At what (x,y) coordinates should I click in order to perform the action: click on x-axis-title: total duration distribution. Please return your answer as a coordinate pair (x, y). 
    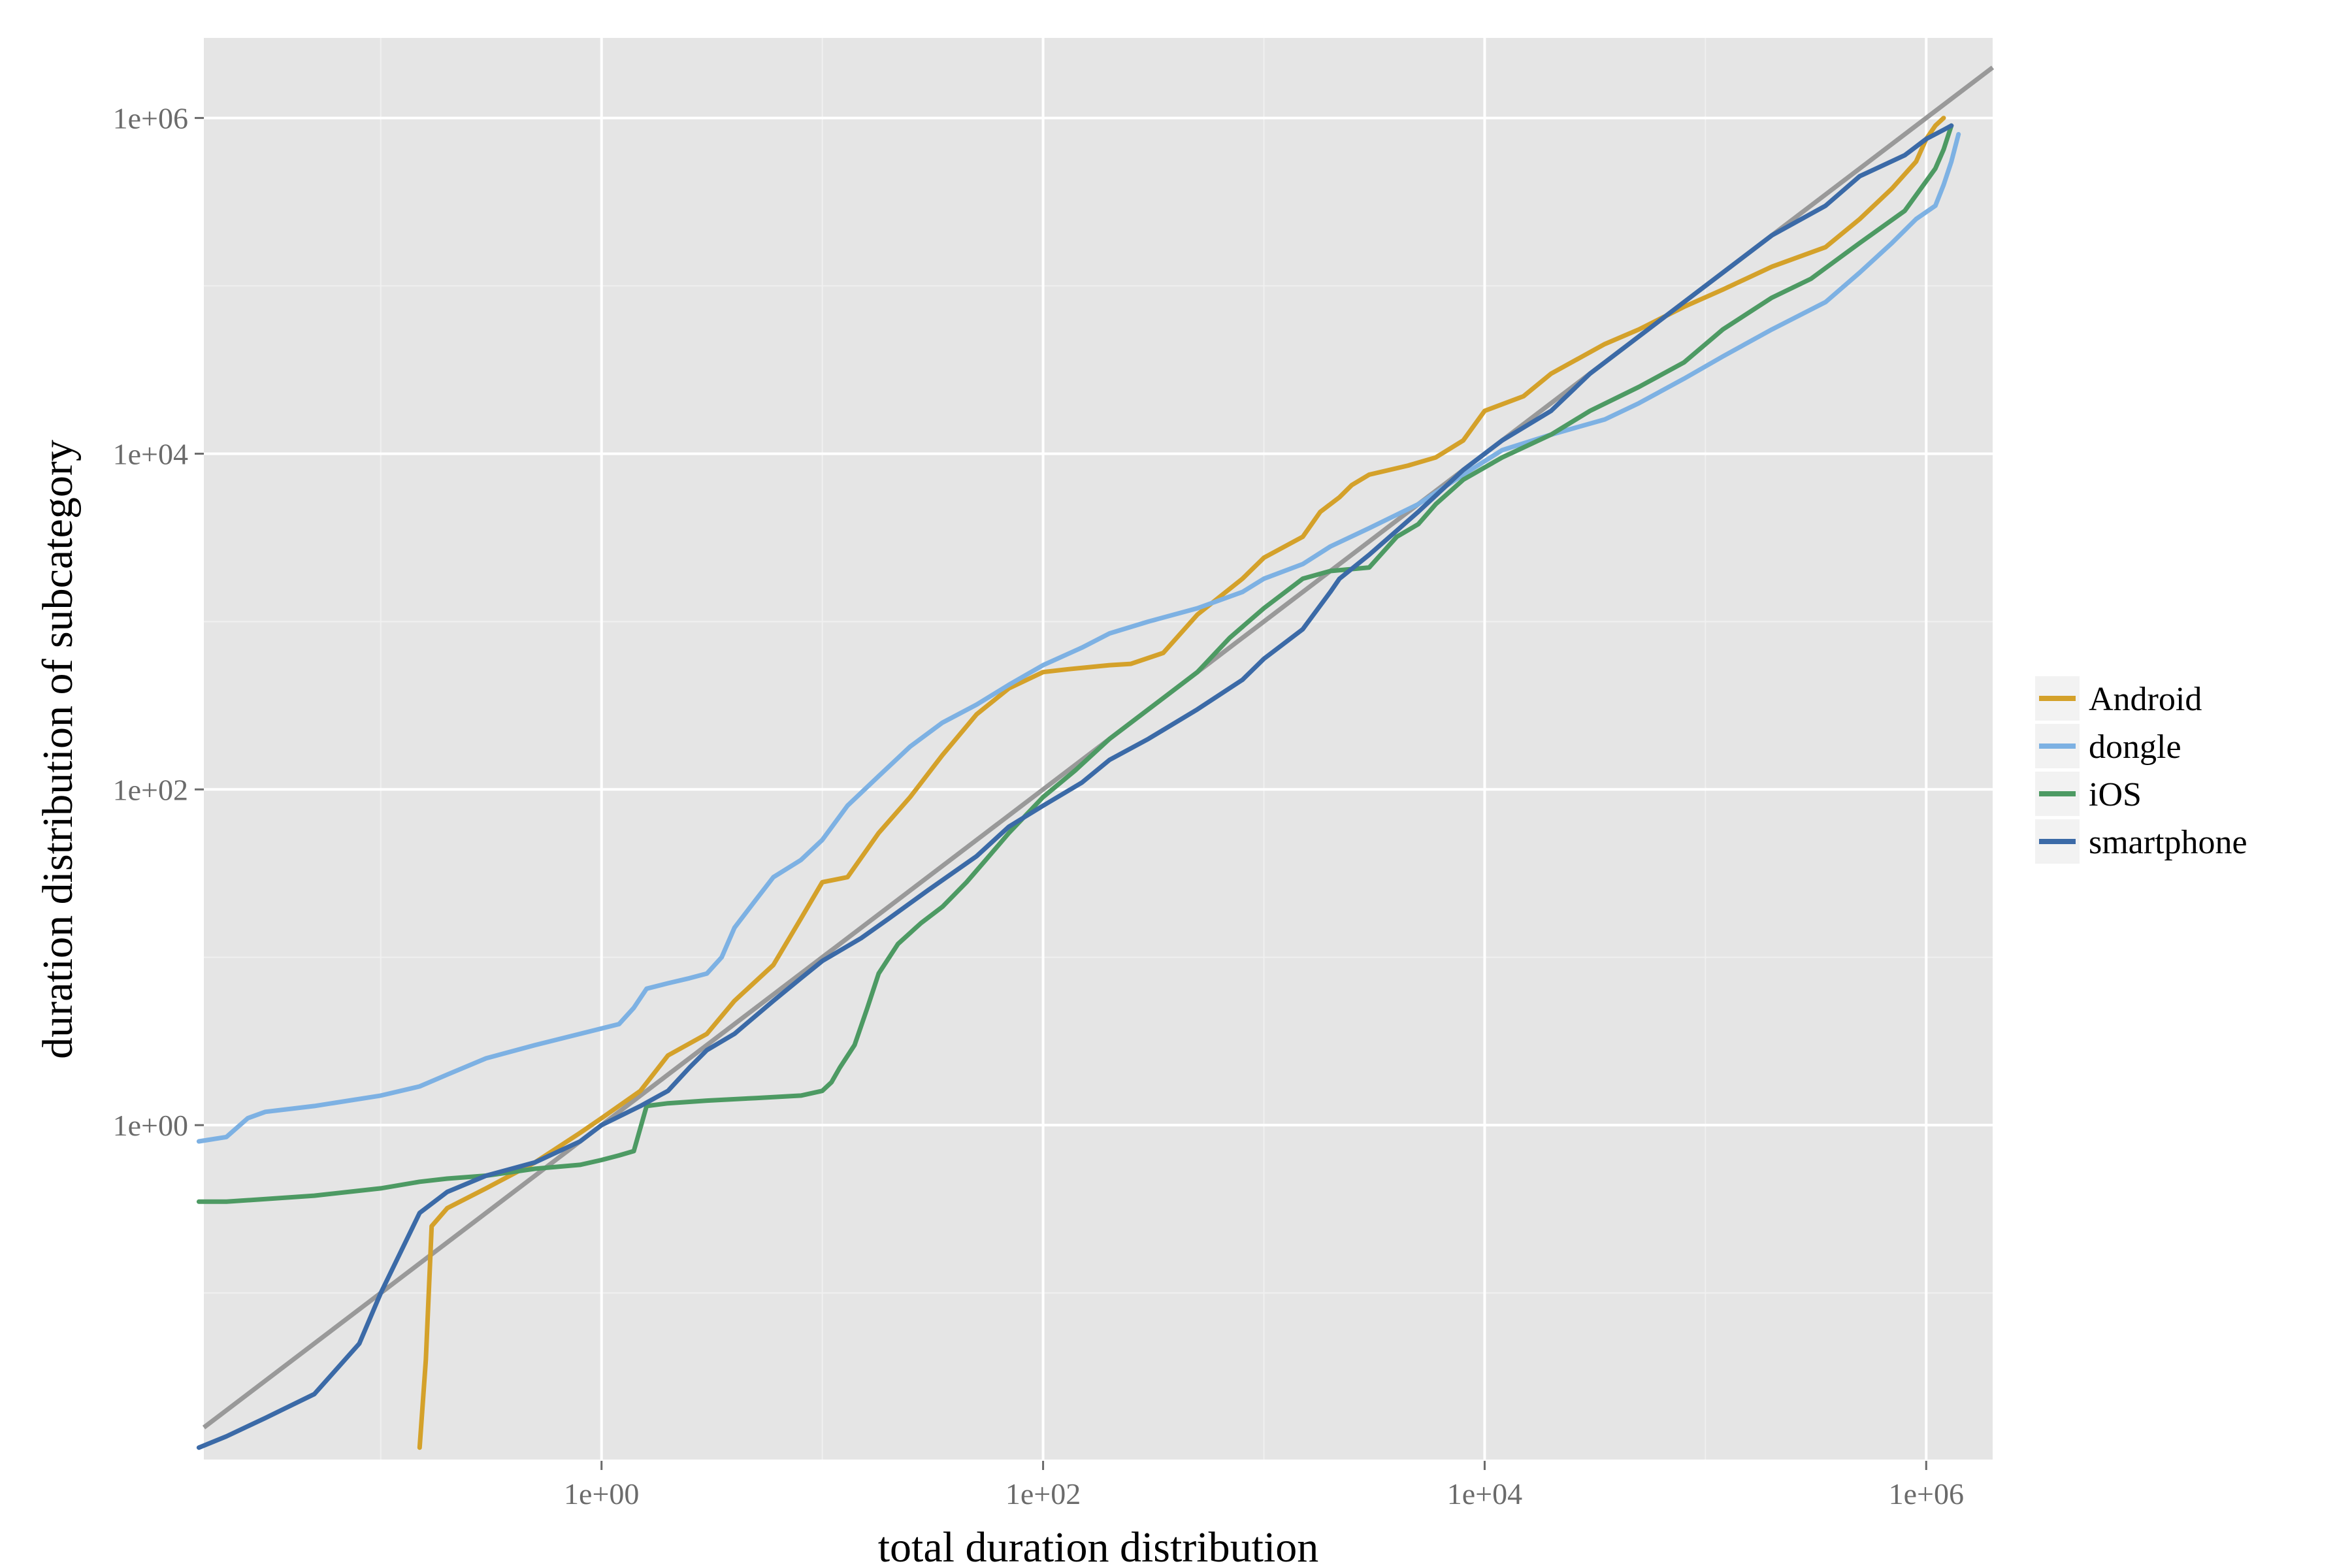
    Looking at the image, I should click on (1098, 1546).